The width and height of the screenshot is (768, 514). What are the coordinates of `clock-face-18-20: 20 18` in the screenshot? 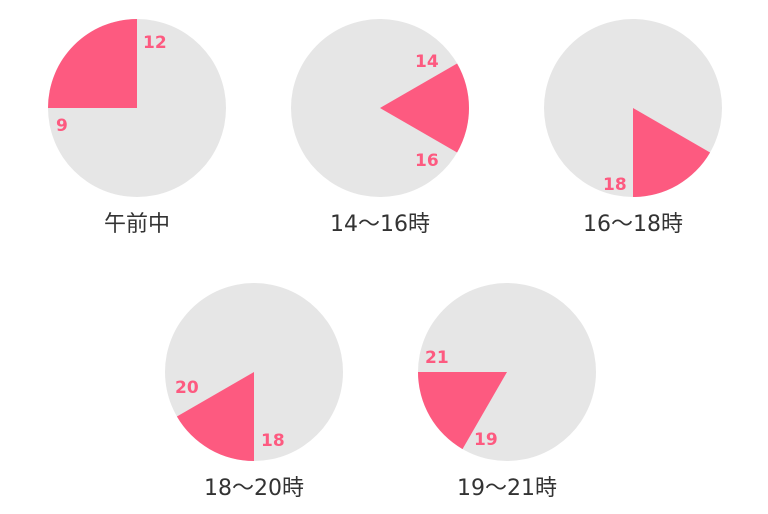 It's located at (254, 372).